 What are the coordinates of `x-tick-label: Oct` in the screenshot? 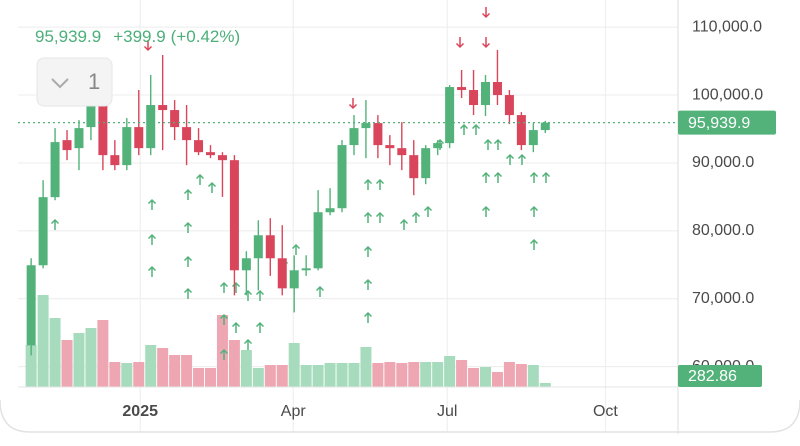 It's located at (605, 411).